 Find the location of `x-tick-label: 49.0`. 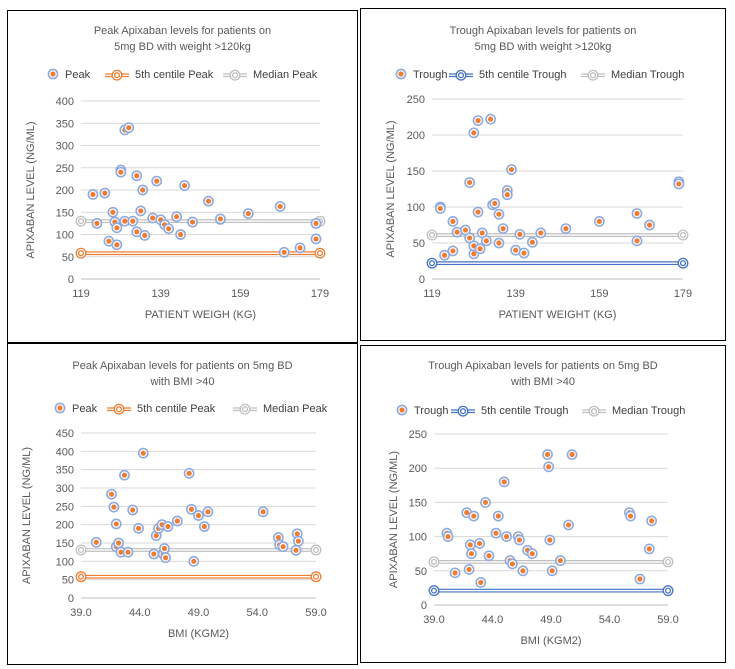

x-tick-label: 49.0 is located at coordinates (550, 620).